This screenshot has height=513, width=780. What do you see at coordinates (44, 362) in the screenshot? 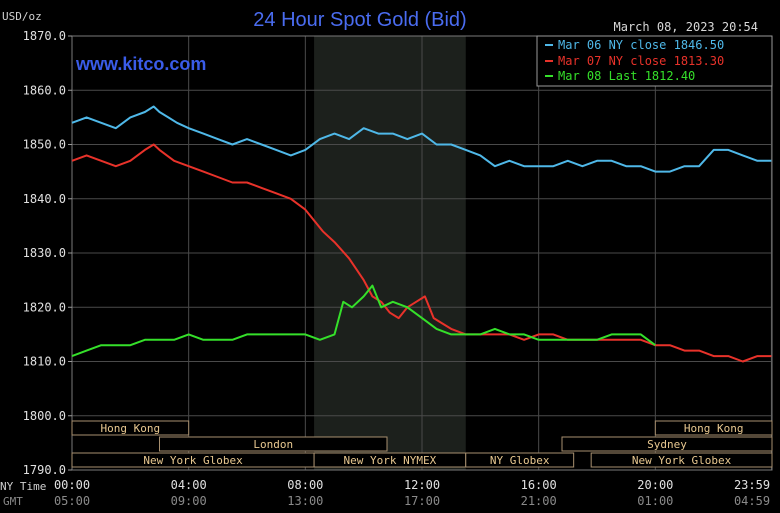
I see `y-tick-label: 1810.0` at bounding box center [44, 362].